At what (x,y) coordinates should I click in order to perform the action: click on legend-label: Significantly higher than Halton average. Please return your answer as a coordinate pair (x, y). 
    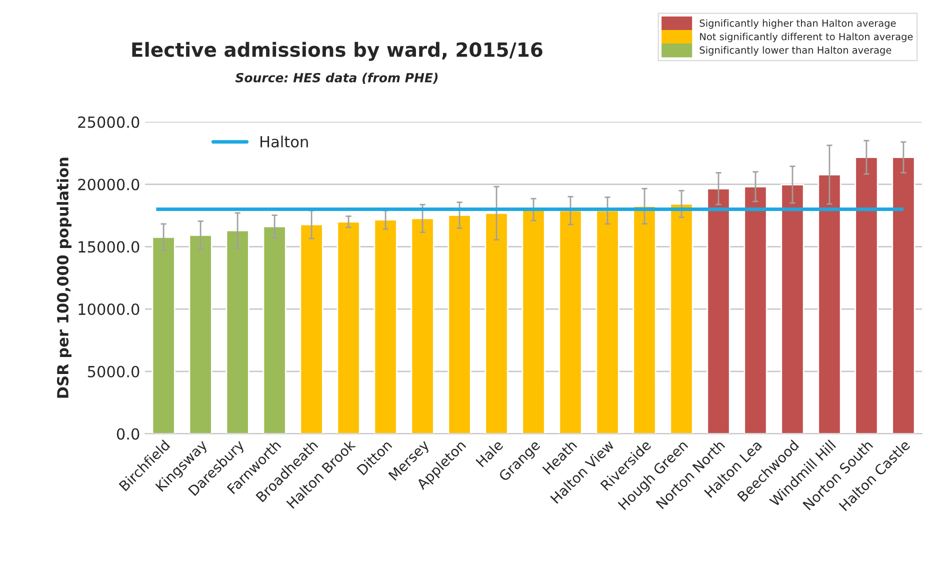
    Looking at the image, I should click on (798, 24).